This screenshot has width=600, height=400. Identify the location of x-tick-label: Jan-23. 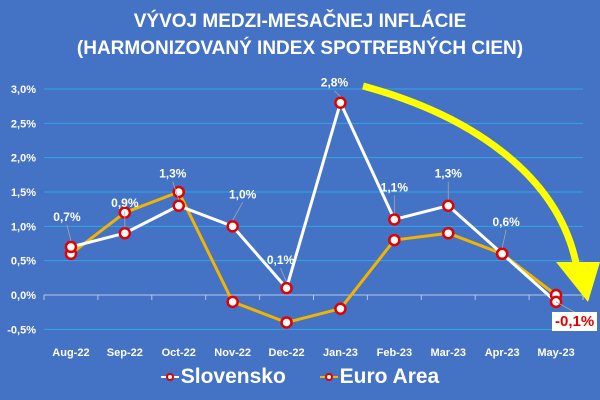
(340, 353).